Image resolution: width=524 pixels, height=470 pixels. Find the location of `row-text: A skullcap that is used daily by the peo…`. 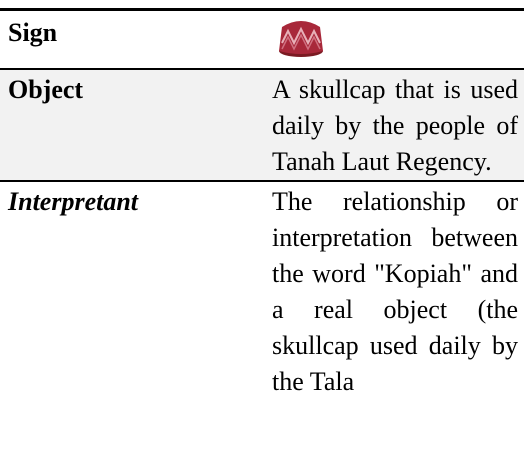

row-text: A skullcap that is used daily by the peo… is located at coordinates (395, 125).